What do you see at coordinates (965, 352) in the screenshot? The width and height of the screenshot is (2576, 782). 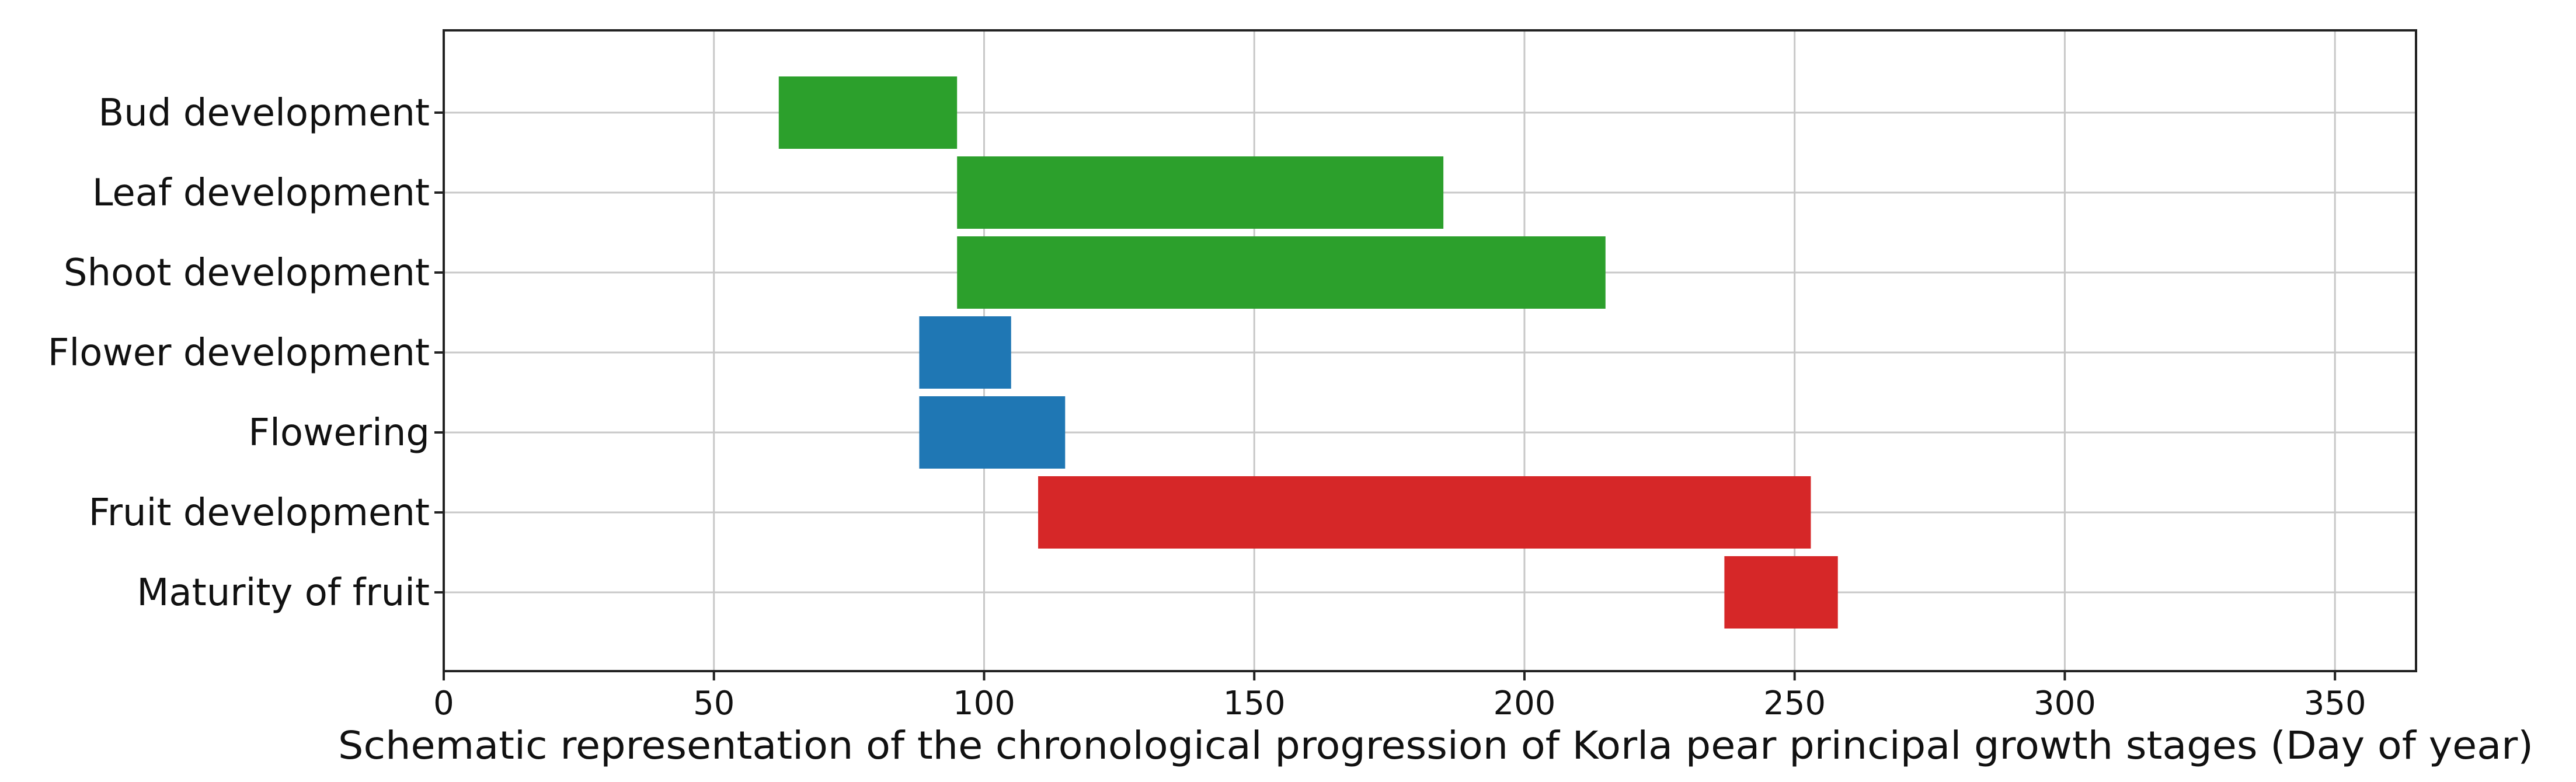 I see `bar-flower-development` at bounding box center [965, 352].